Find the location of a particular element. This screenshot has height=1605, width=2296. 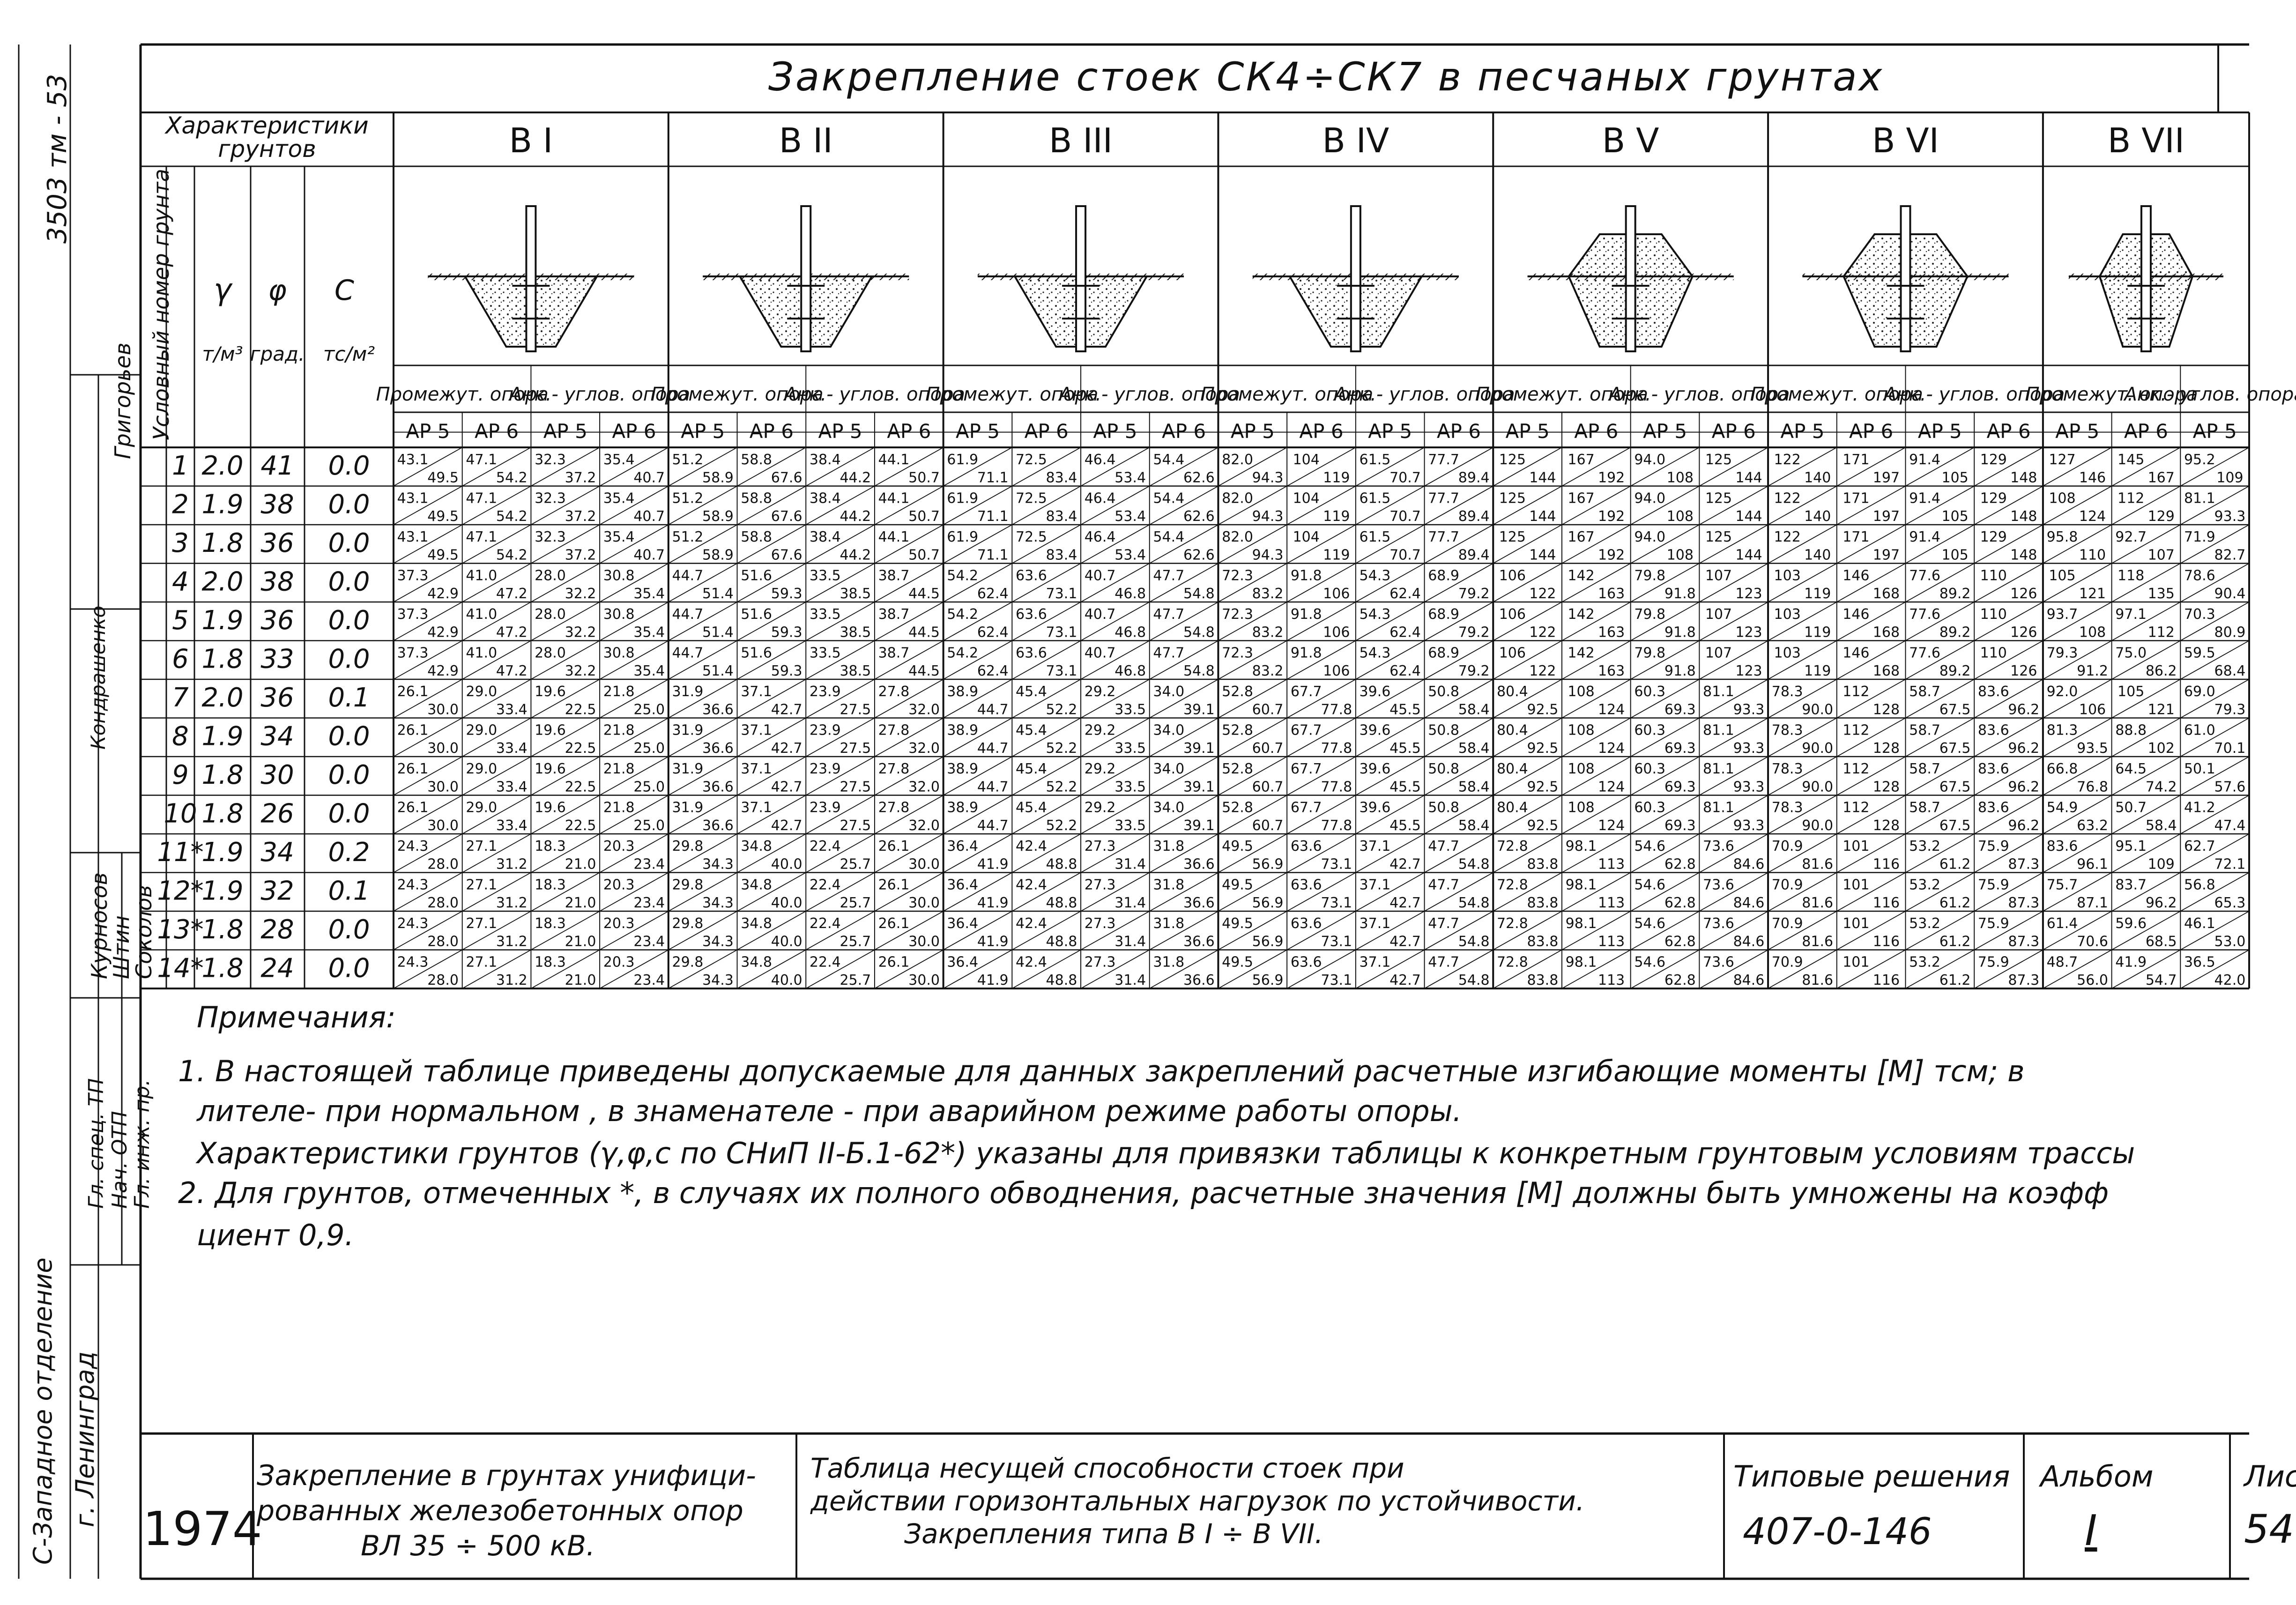

den-2-4: 58.9 is located at coordinates (718, 555).